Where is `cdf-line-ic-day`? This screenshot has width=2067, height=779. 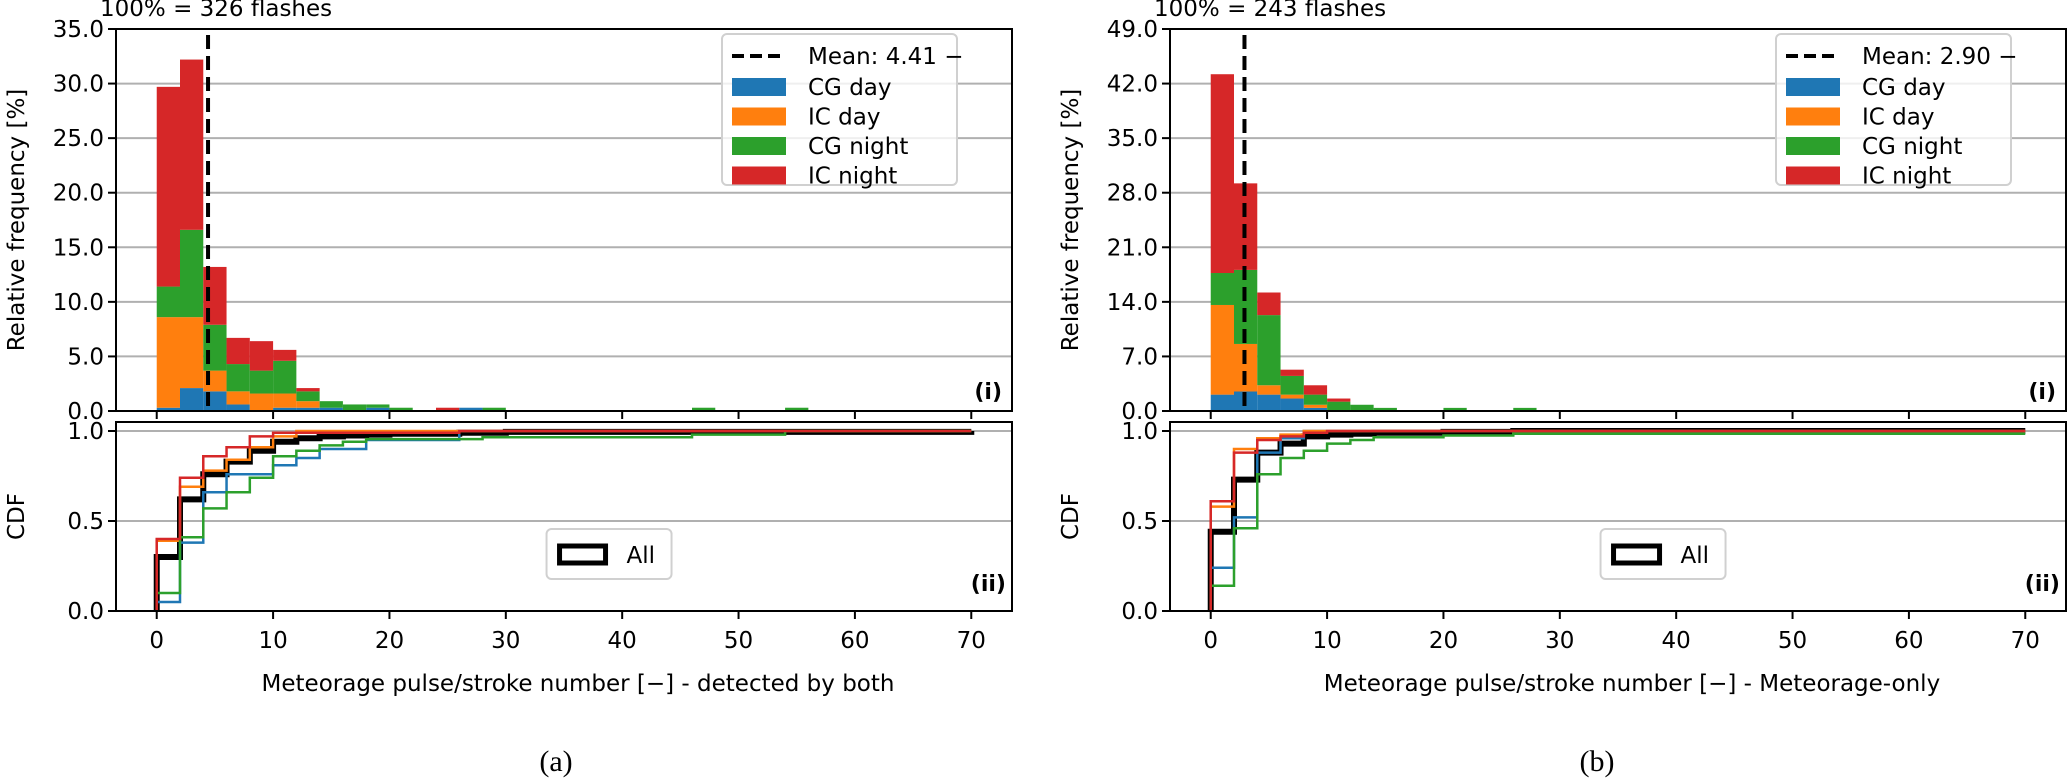
cdf-line-ic-day is located at coordinates (1617, 520).